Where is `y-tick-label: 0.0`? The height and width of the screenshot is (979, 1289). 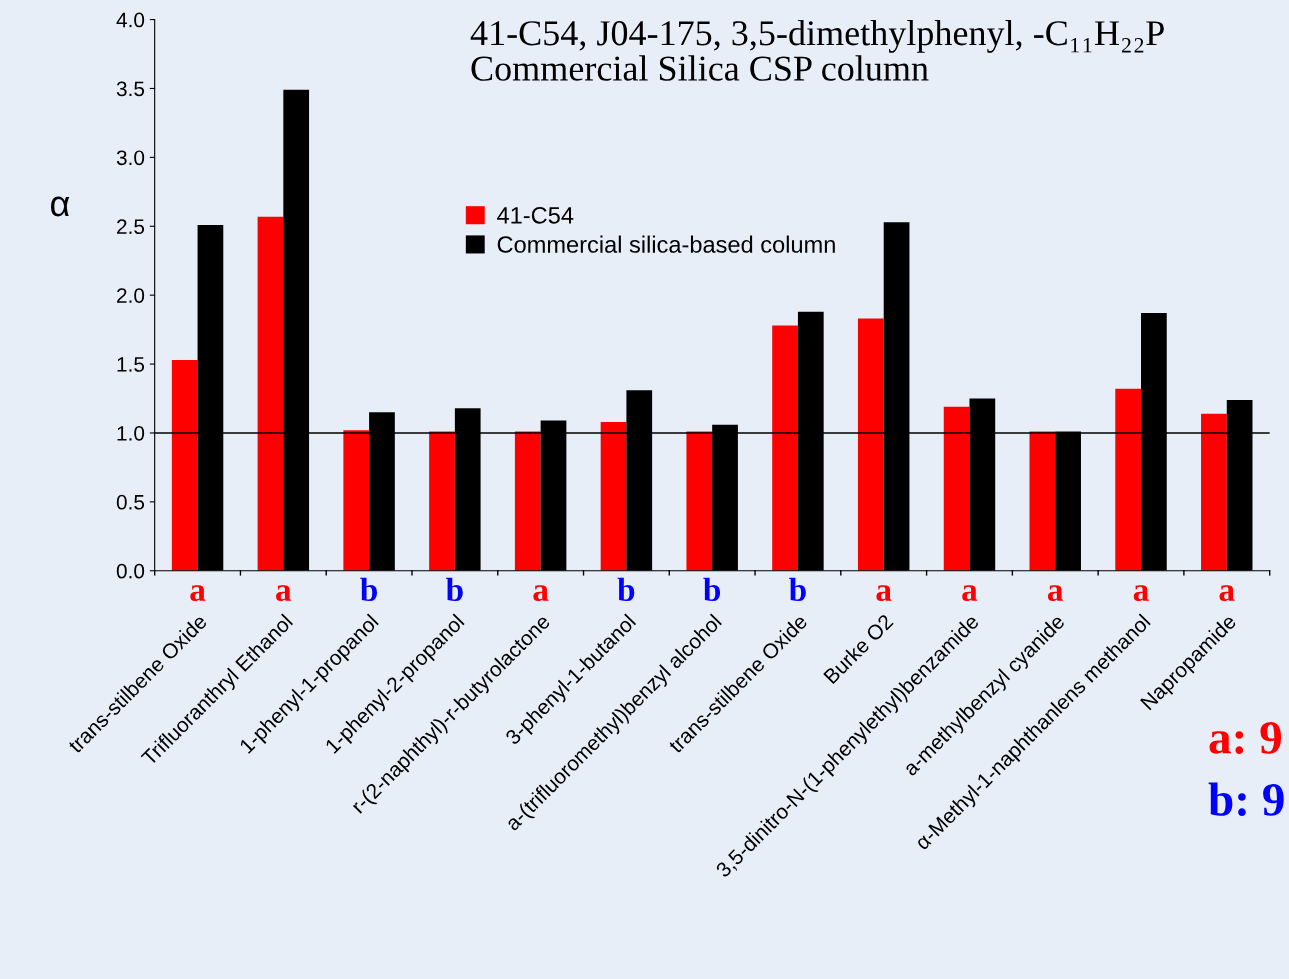 y-tick-label: 0.0 is located at coordinates (130, 571).